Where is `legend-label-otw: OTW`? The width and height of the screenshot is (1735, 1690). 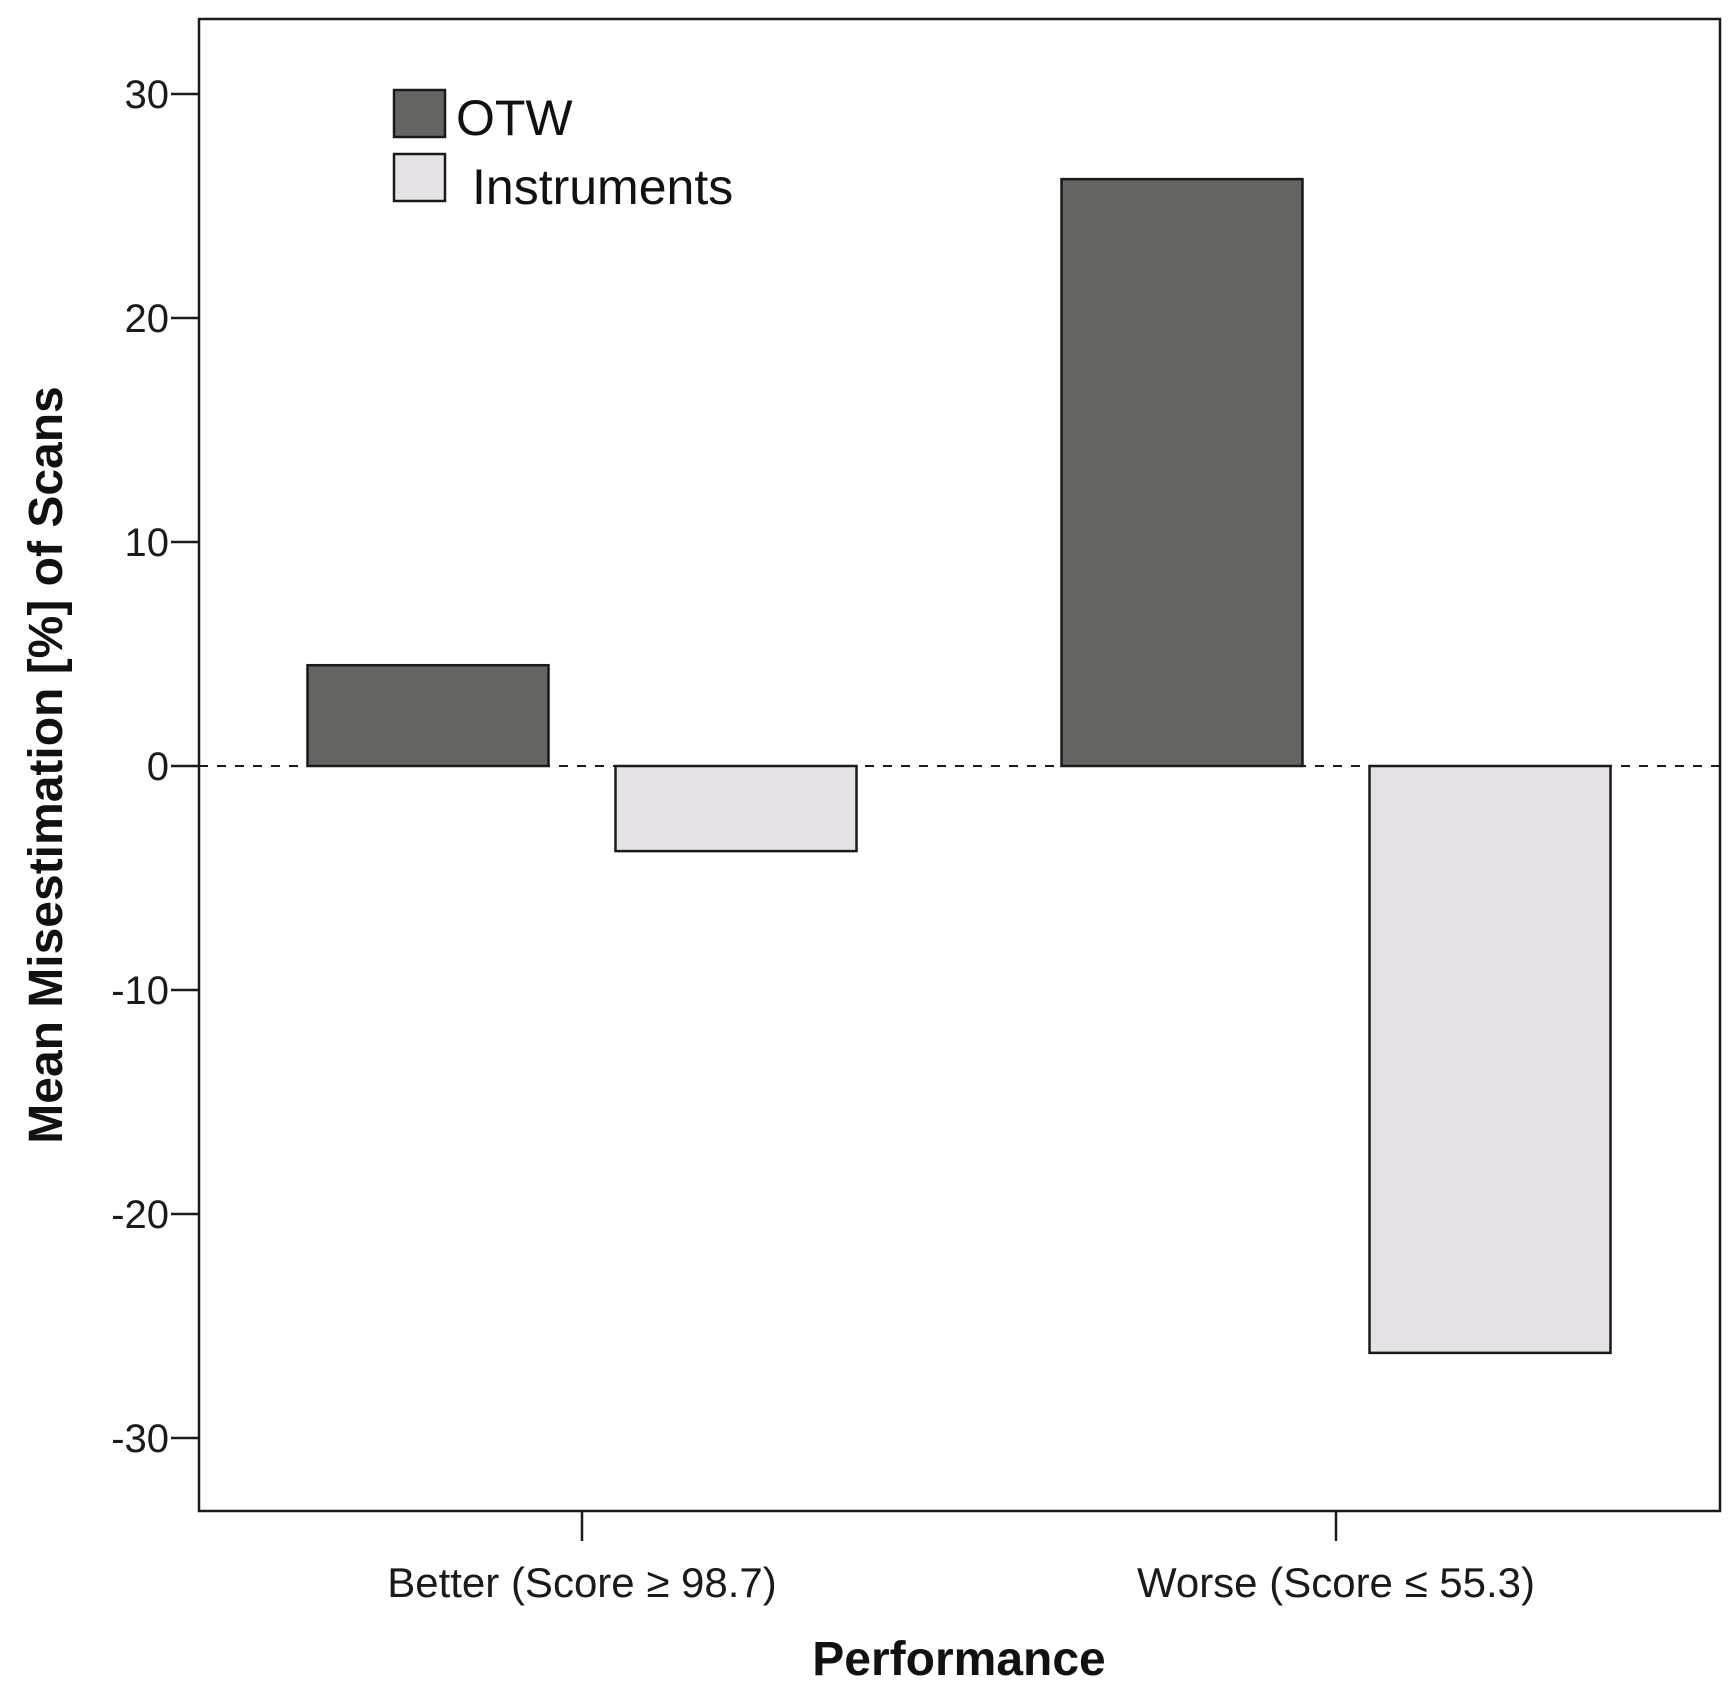 legend-label-otw: OTW is located at coordinates (514, 118).